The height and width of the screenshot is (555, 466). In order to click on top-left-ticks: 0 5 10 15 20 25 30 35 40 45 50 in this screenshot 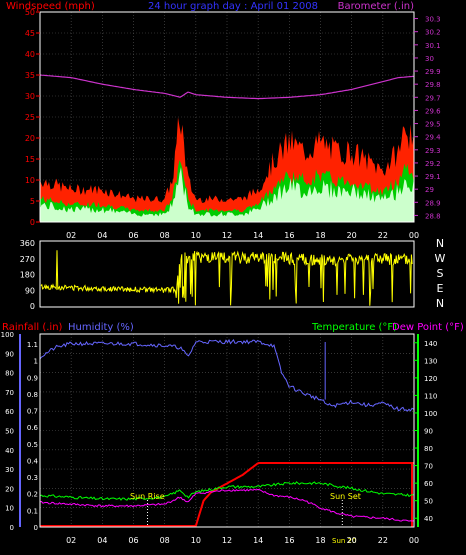, I will do `click(32, 117)`.